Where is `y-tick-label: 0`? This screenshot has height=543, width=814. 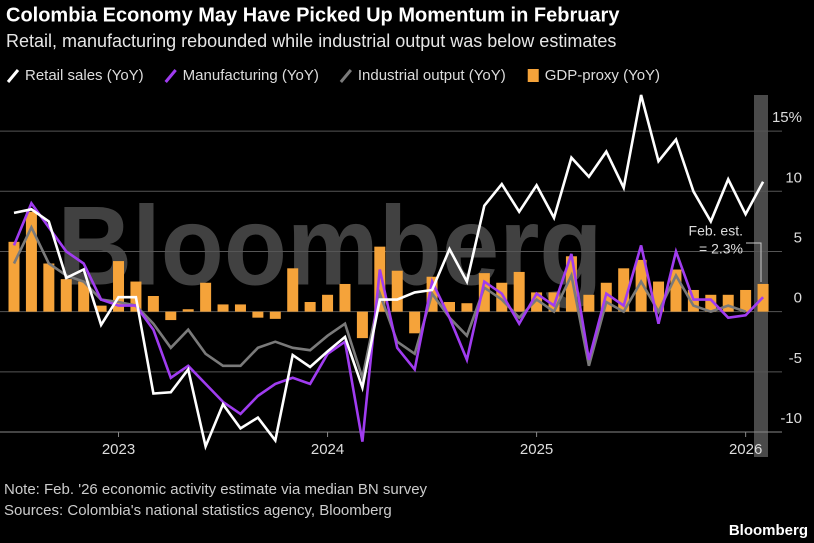 y-tick-label: 0 is located at coordinates (798, 298).